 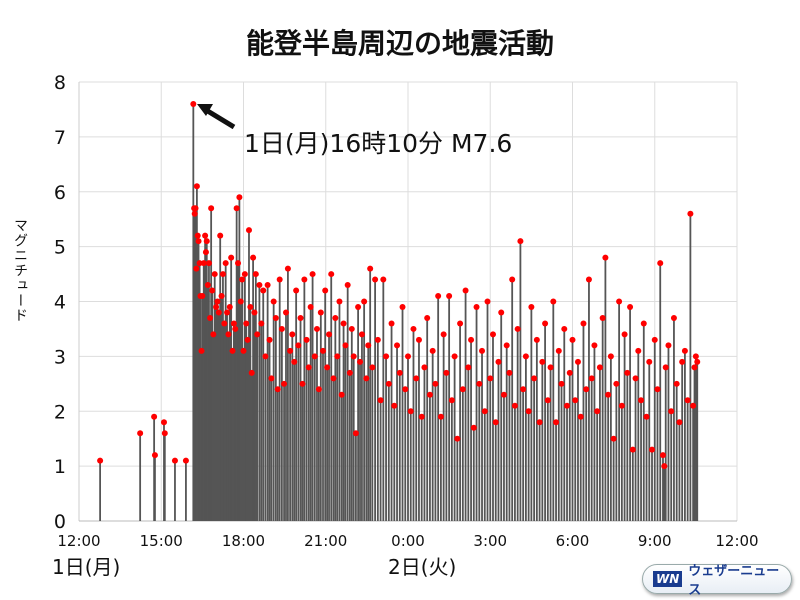 What do you see at coordinates (60, 138) in the screenshot?
I see `y-tick-label: 7` at bounding box center [60, 138].